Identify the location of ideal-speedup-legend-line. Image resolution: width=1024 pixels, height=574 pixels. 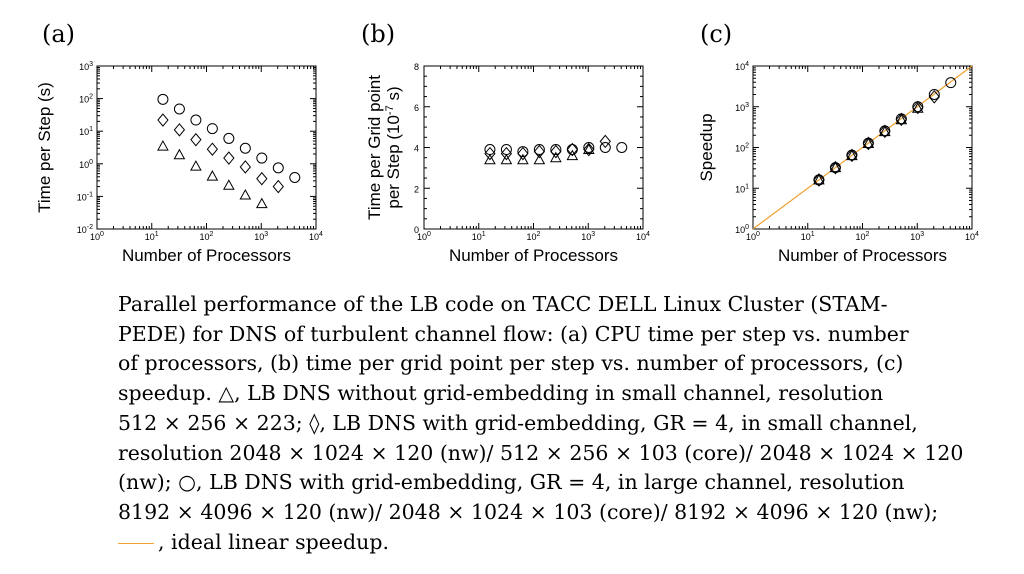
(136, 543).